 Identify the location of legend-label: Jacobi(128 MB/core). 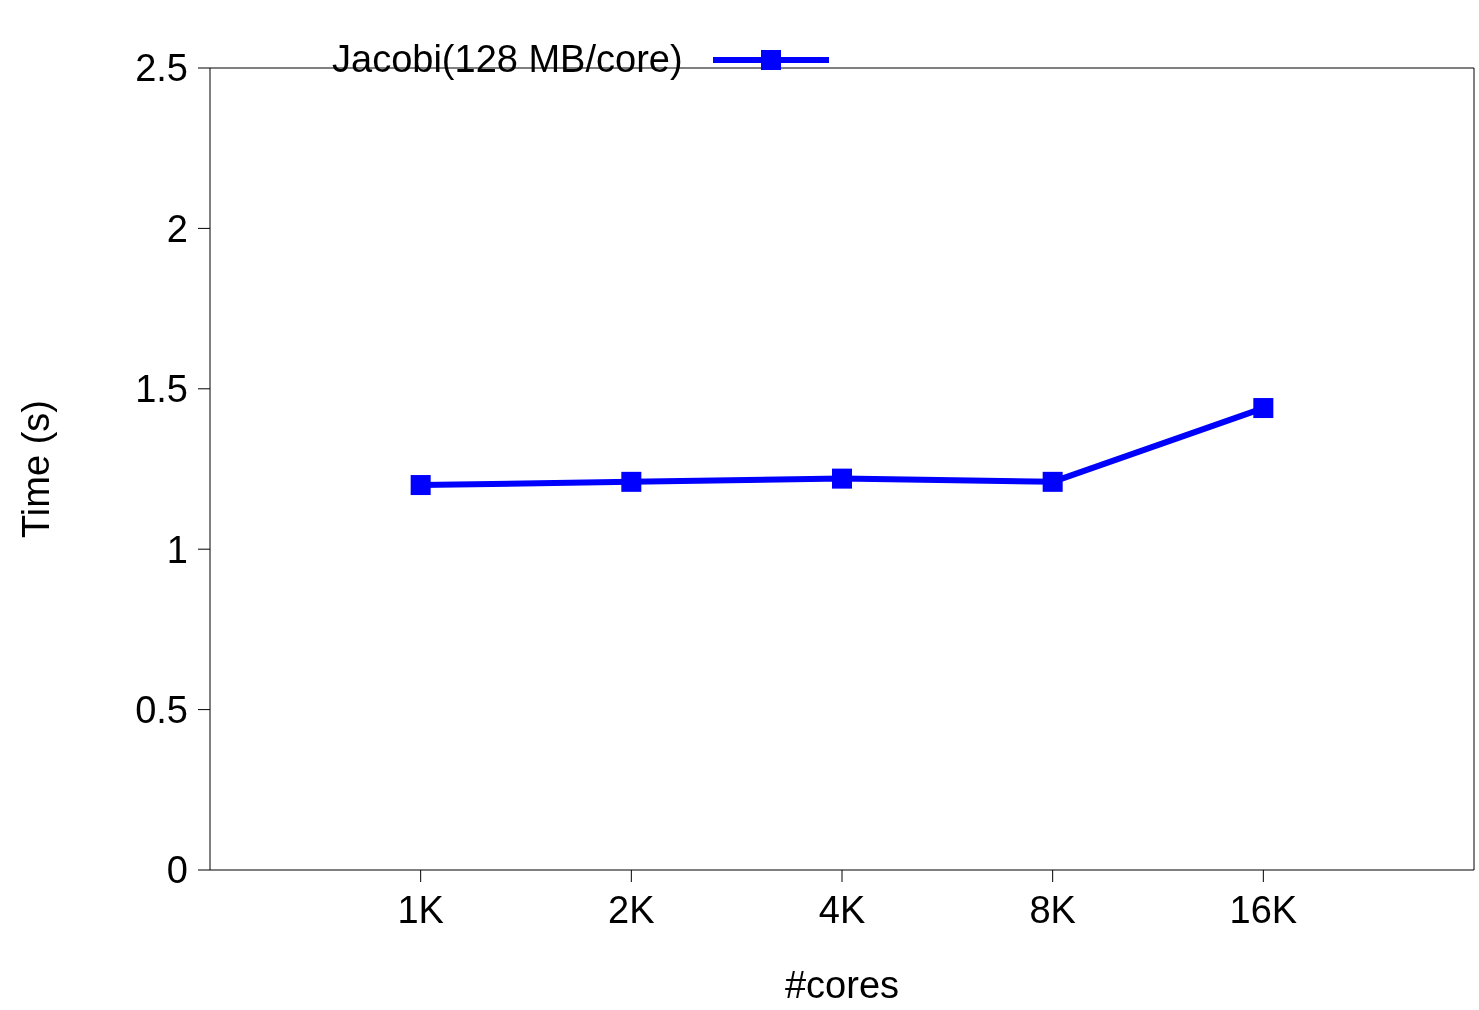
(507, 59).